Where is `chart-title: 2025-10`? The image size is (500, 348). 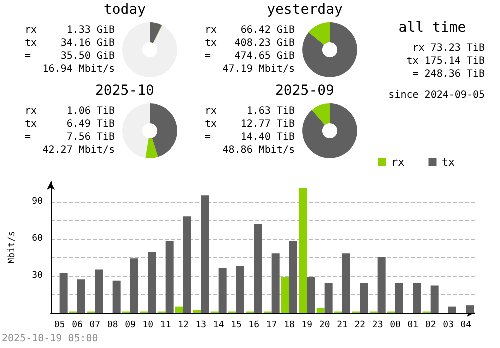 chart-title: 2025-10 is located at coordinates (125, 91).